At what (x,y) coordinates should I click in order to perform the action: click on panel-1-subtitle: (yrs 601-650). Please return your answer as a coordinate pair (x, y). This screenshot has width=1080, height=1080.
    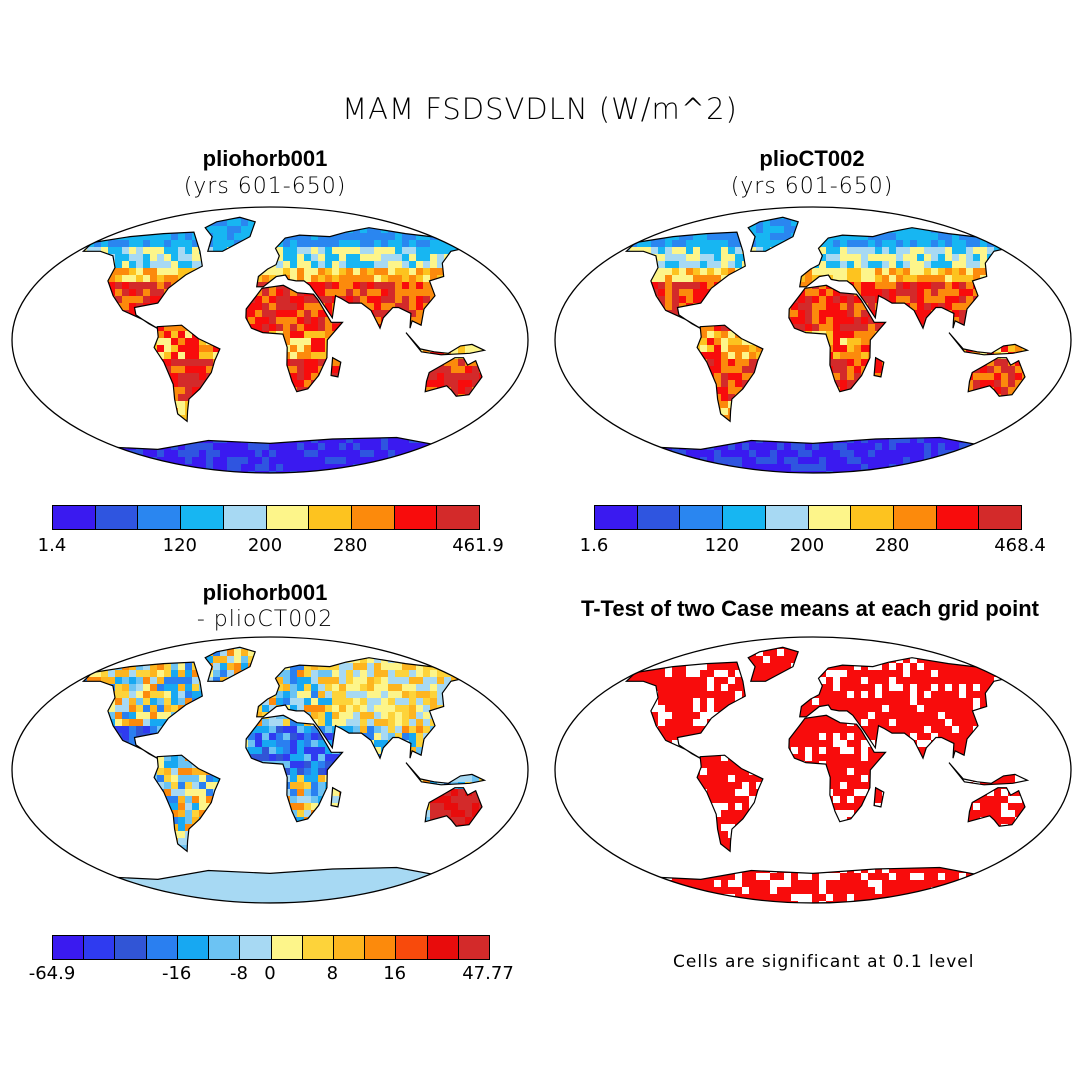
    Looking at the image, I should click on (265, 186).